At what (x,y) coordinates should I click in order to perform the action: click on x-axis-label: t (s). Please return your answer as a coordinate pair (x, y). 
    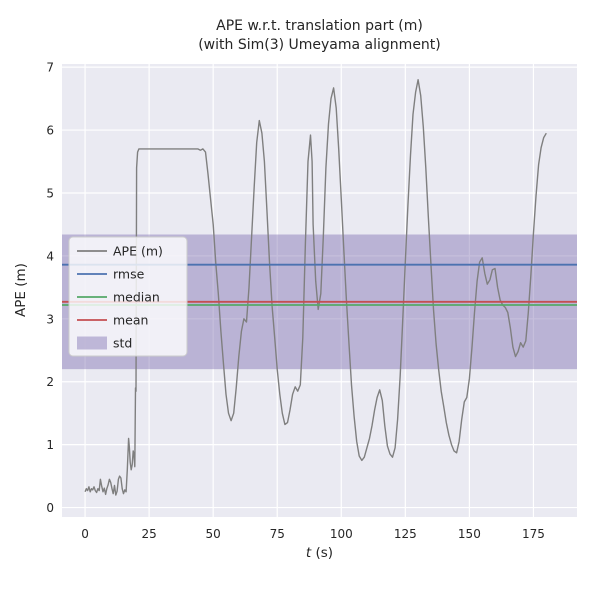
    Looking at the image, I should click on (319, 553).